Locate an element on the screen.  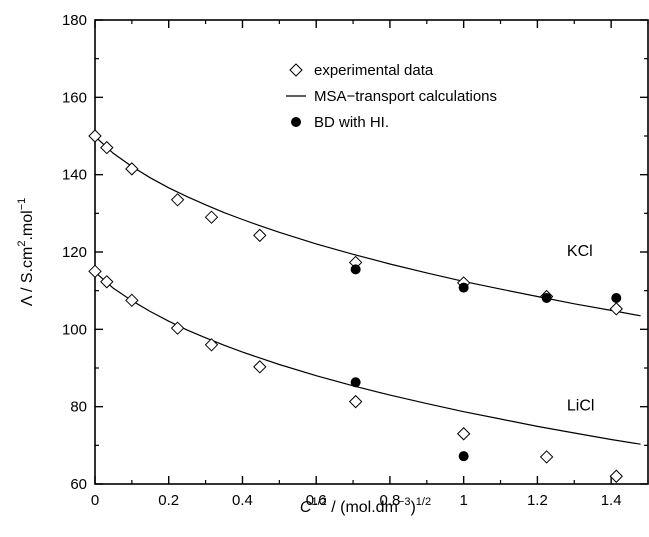
legend-entry-label: experimental data is located at coordinates (374, 70).